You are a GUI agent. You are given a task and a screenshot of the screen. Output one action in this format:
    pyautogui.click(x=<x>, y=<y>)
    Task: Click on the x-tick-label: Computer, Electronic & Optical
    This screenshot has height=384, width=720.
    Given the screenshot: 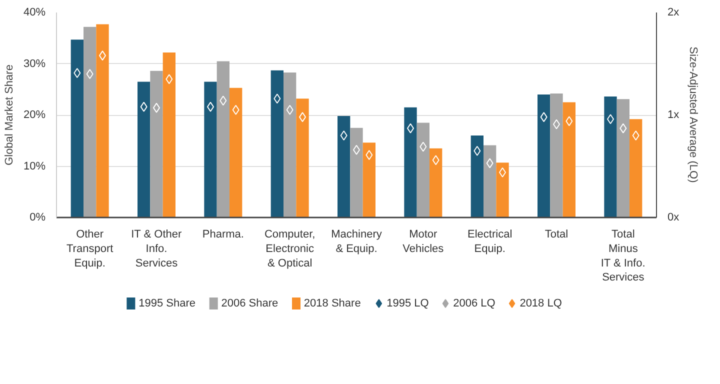 What is the action you would take?
    pyautogui.click(x=290, y=249)
    